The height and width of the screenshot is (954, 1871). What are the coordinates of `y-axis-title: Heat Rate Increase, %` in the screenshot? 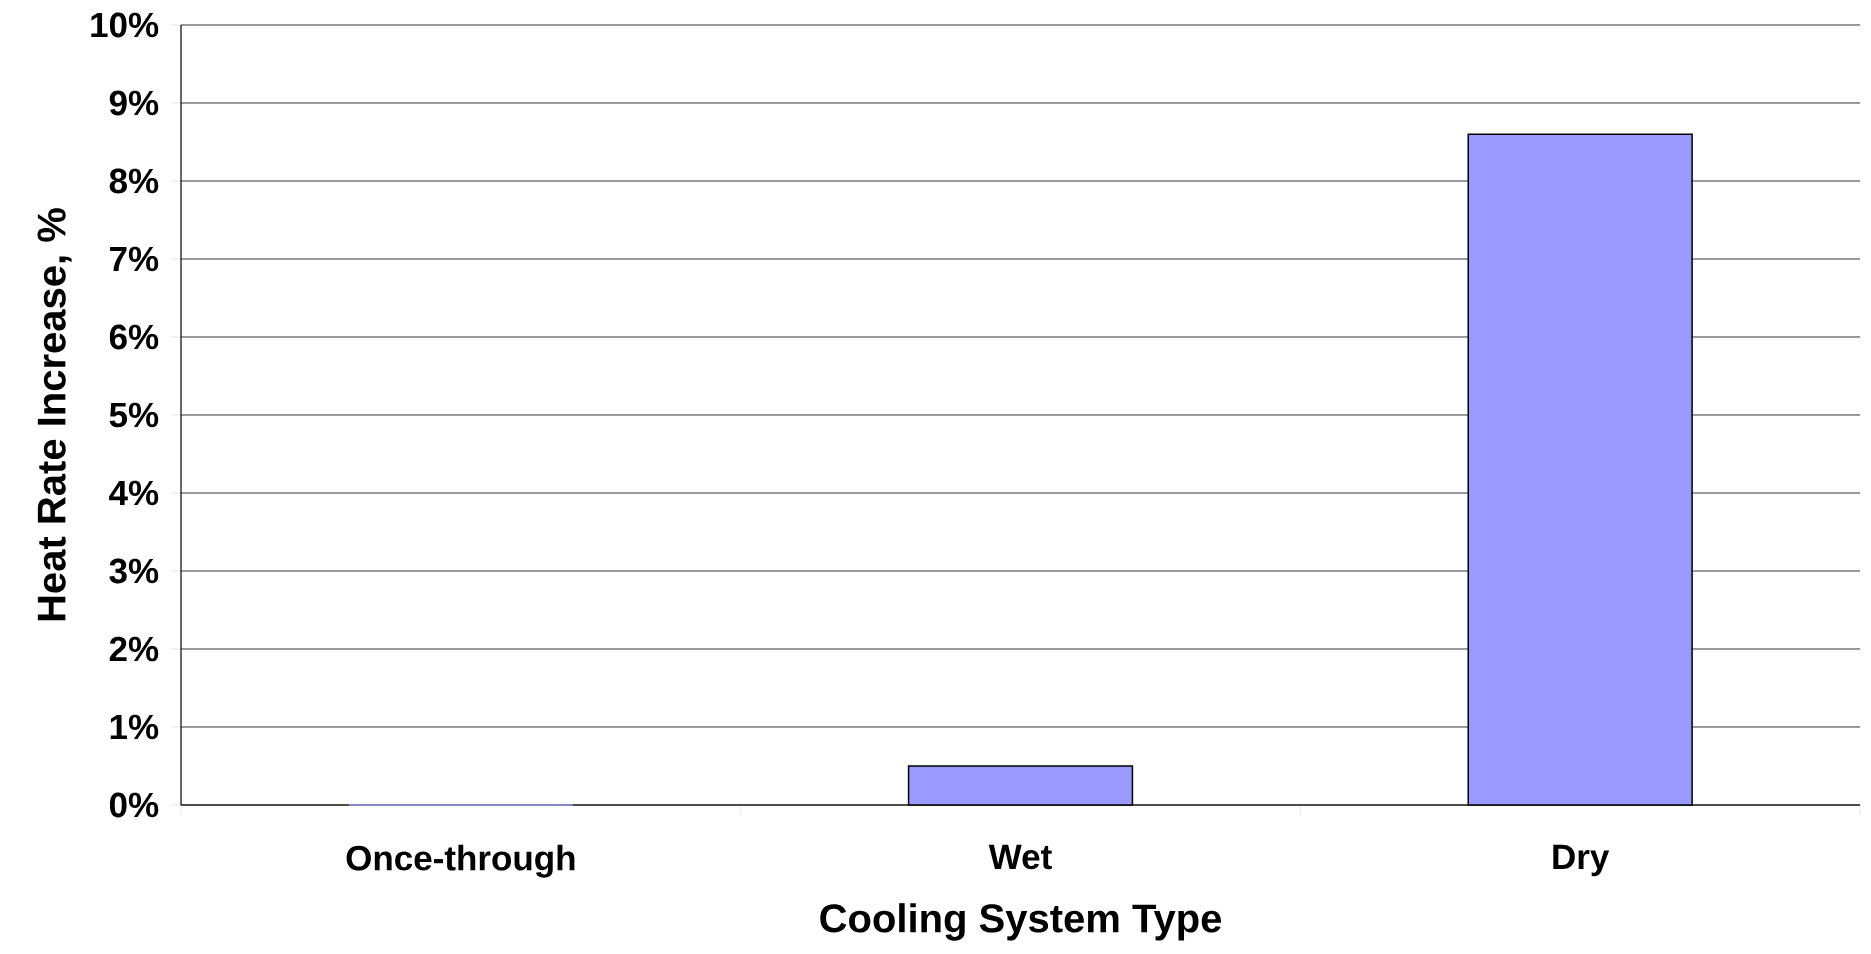 It's located at (54, 414).